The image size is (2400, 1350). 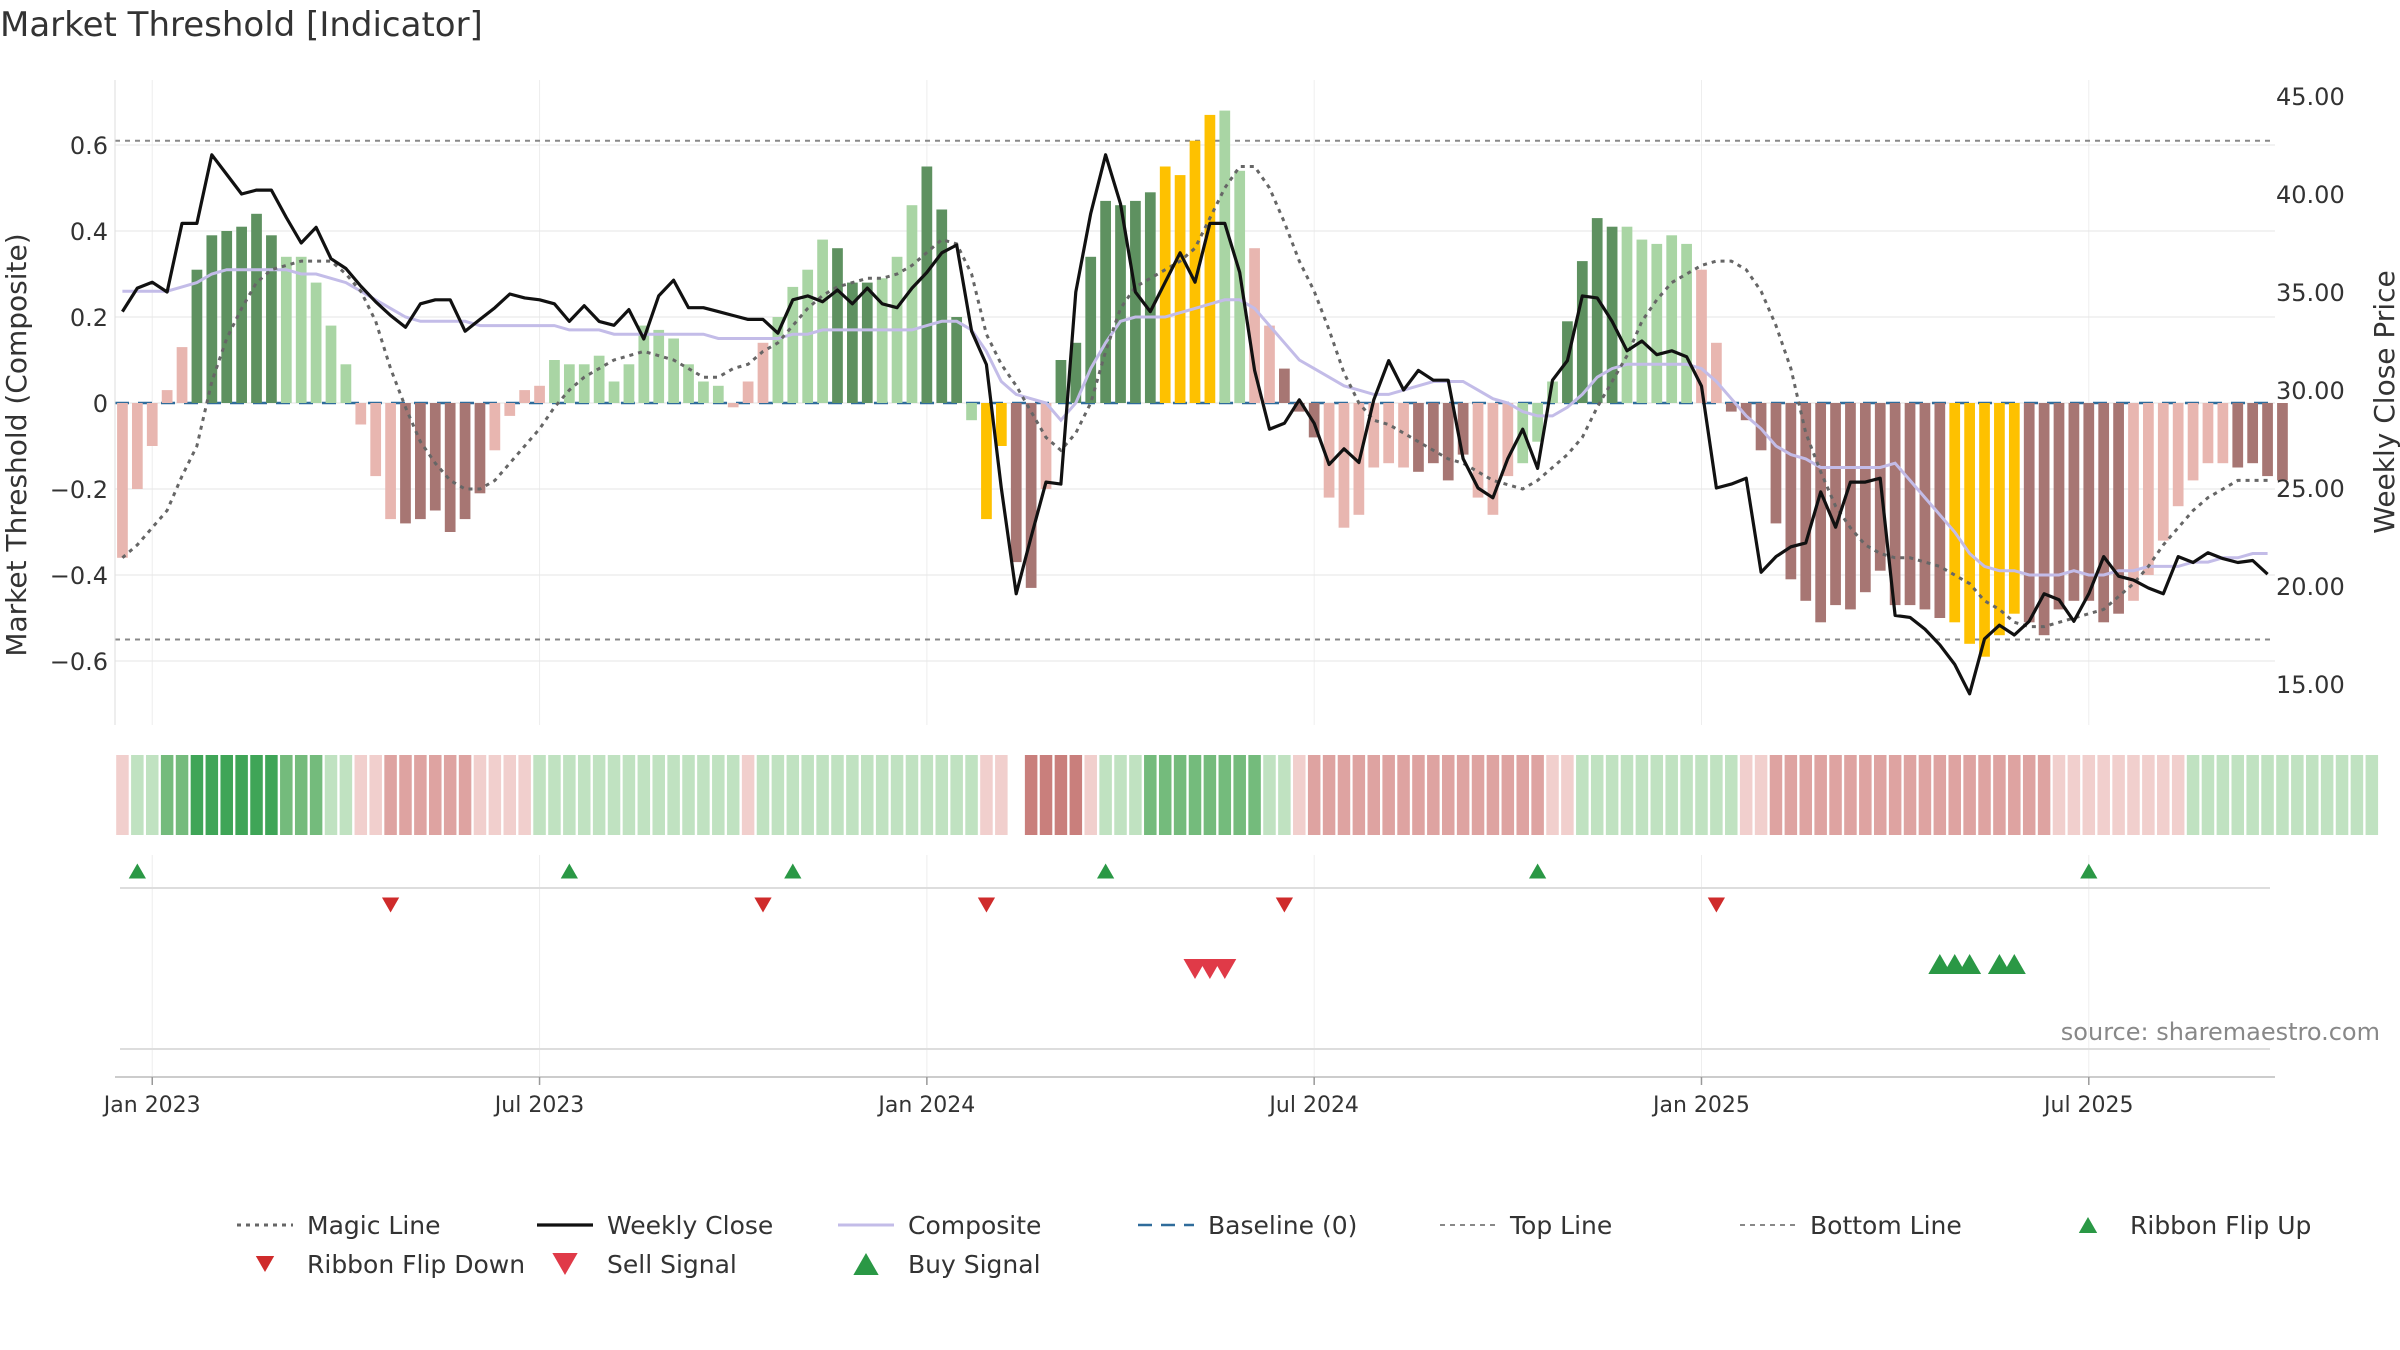 What do you see at coordinates (2310, 391) in the screenshot?
I see `y-right-tick-label: 30.00` at bounding box center [2310, 391].